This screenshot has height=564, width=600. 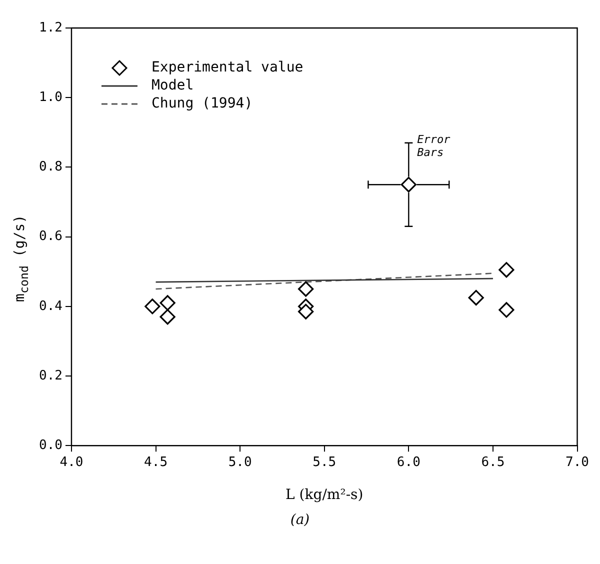 What do you see at coordinates (50, 445) in the screenshot?
I see `y-tick-label: 0.0` at bounding box center [50, 445].